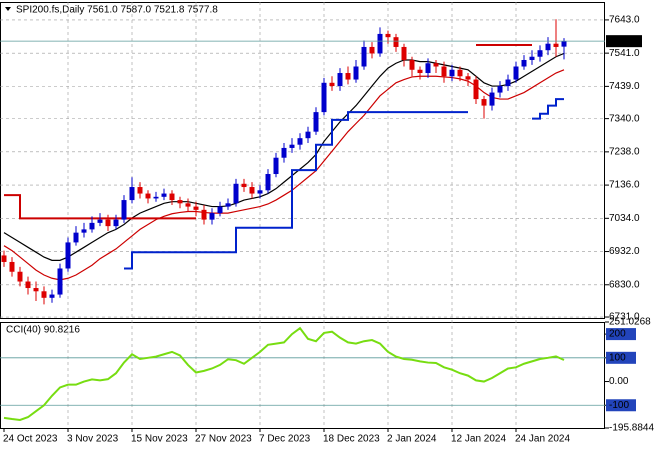 The image size is (660, 450). What do you see at coordinates (351, 439) in the screenshot?
I see `x-tick-label: 18 Dec 2023` at bounding box center [351, 439].